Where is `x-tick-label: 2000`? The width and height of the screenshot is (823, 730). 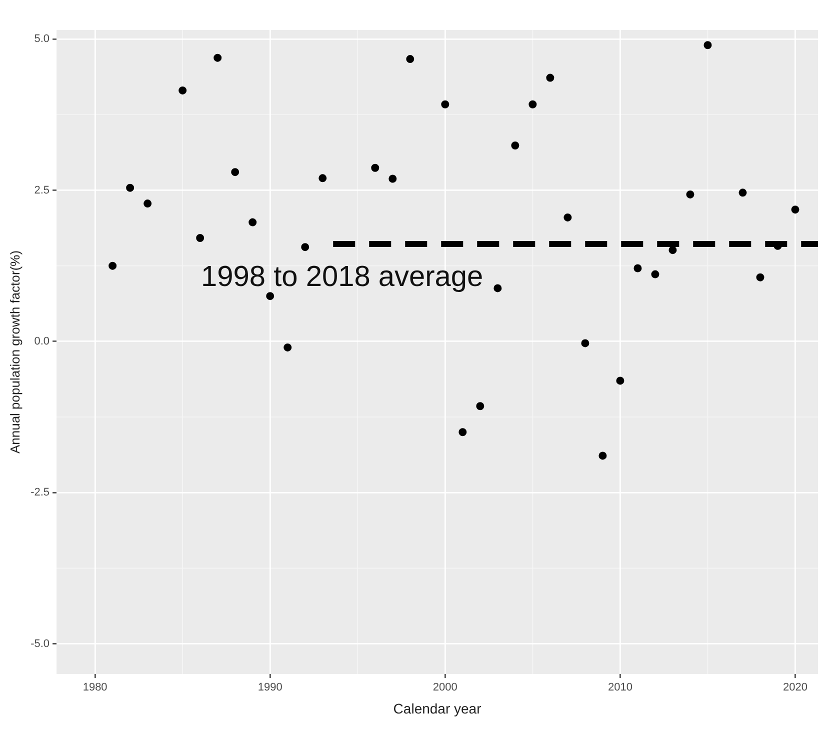
x-tick-label: 2000 is located at coordinates (445, 688).